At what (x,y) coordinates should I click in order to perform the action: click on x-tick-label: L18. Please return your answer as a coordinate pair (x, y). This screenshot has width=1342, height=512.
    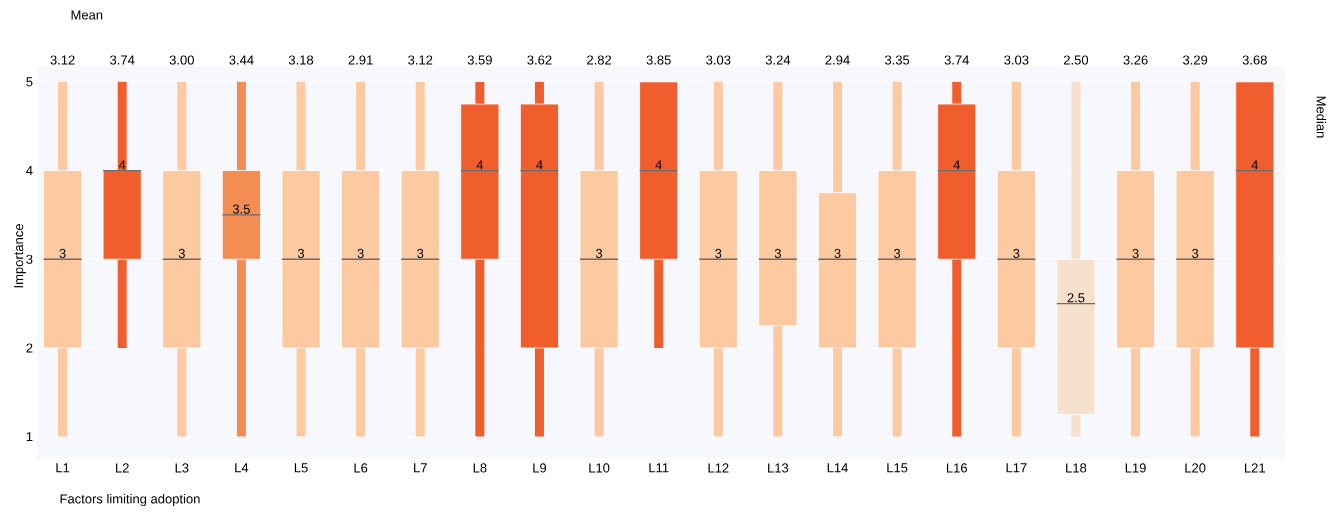
    Looking at the image, I should click on (1076, 468).